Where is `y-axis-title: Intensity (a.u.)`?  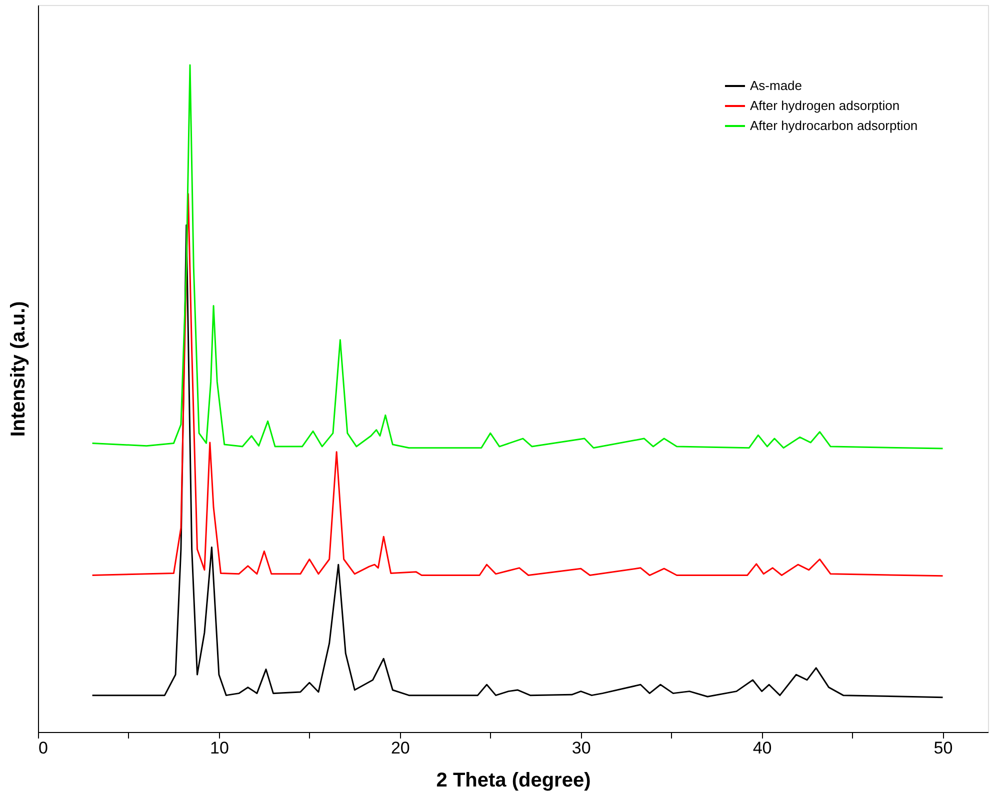
y-axis-title: Intensity (a.u.) is located at coordinates (19, 369).